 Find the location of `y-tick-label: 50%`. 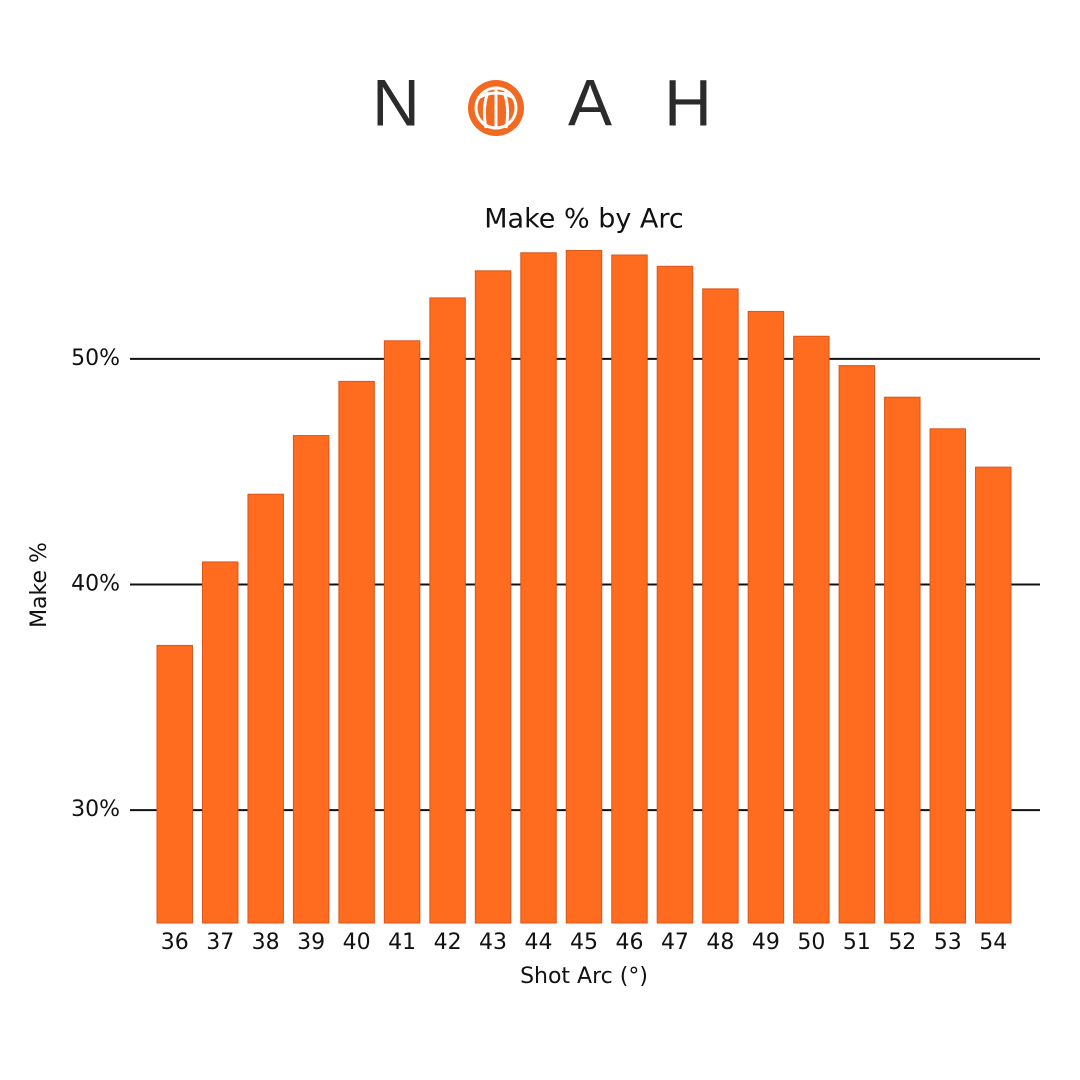

y-tick-label: 50% is located at coordinates (95, 358).